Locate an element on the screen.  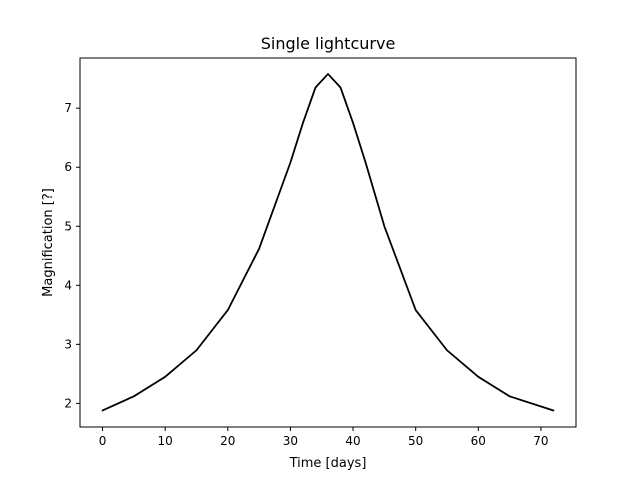
x-tick-label: 50 is located at coordinates (415, 441).